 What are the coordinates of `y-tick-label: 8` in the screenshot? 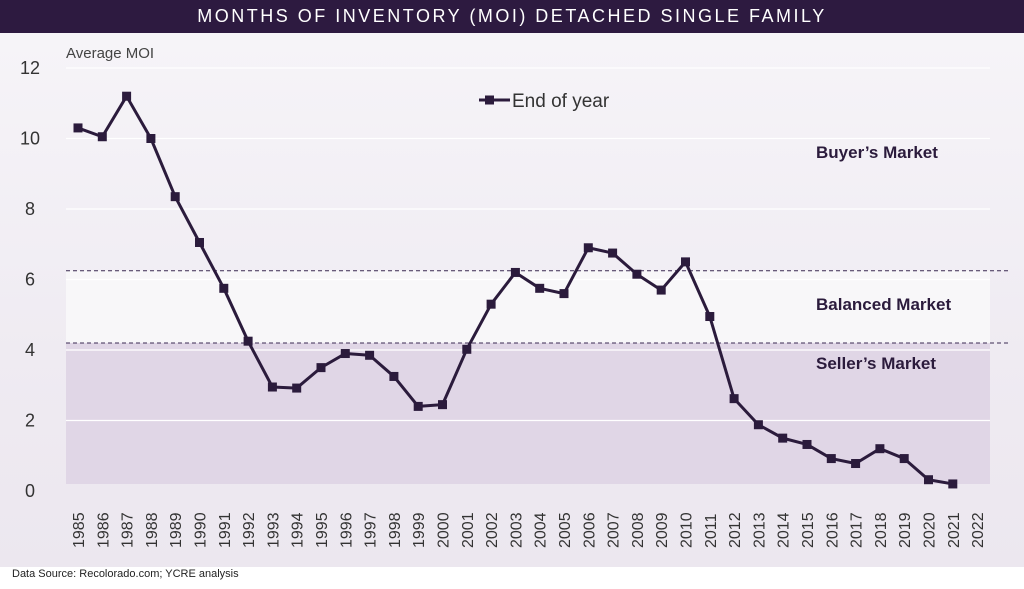 It's located at (30, 209).